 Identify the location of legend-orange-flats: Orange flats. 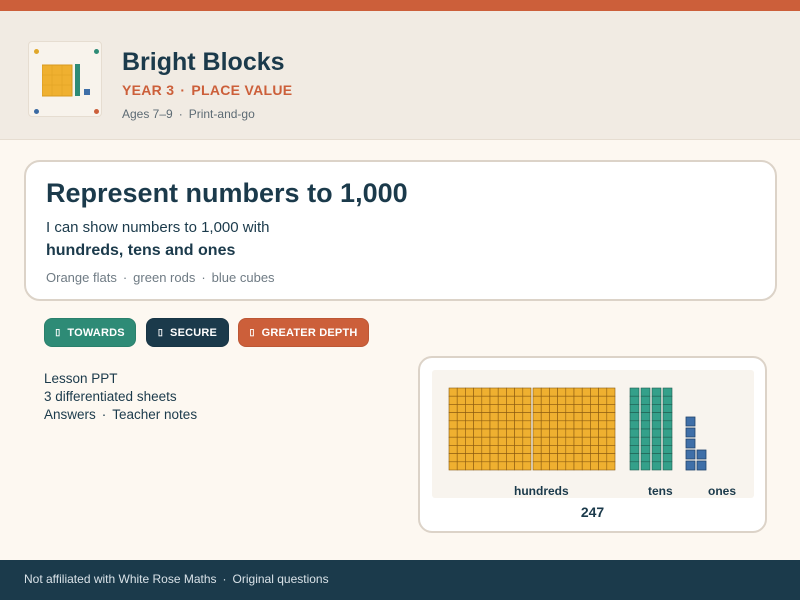
(81, 277).